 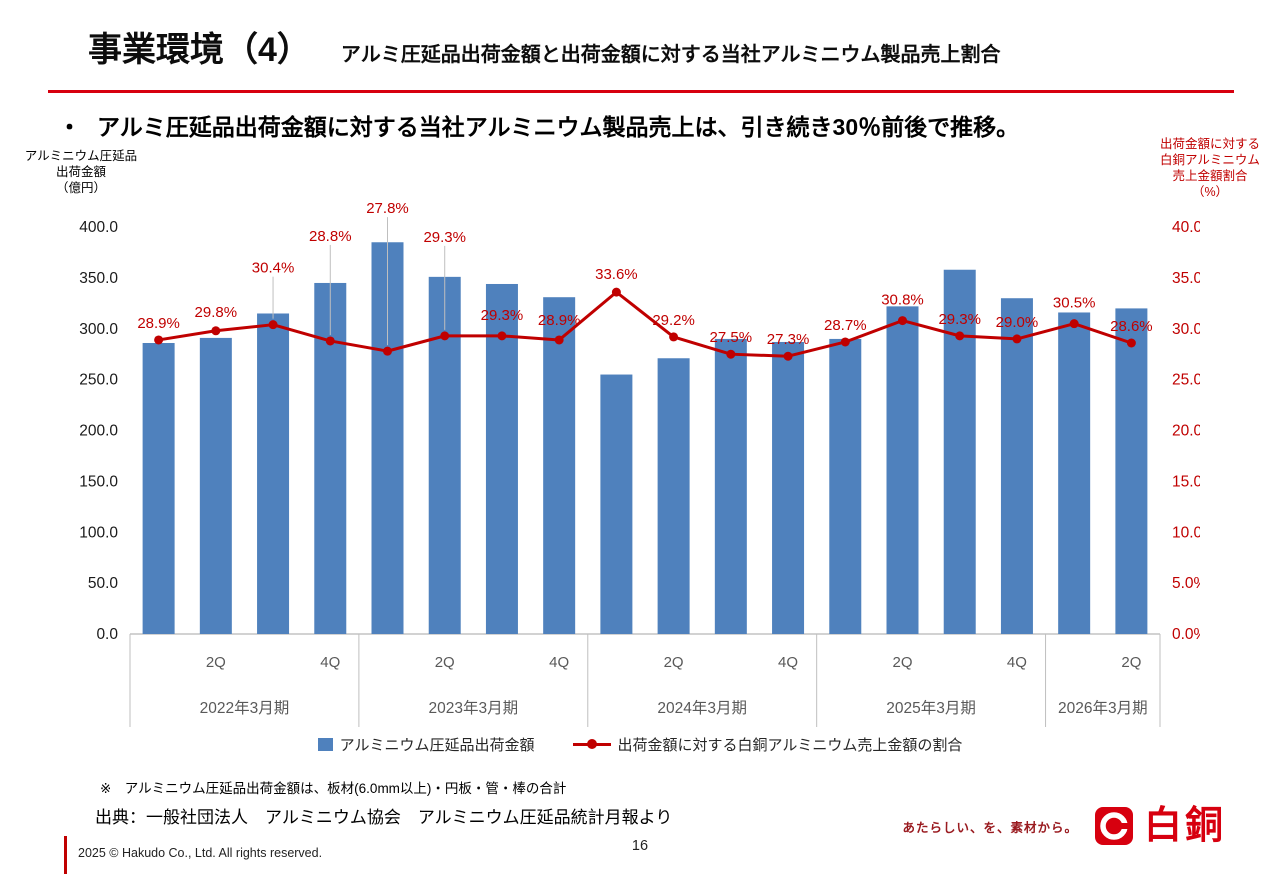 I want to click on line-swatch-dot, so click(x=591, y=744).